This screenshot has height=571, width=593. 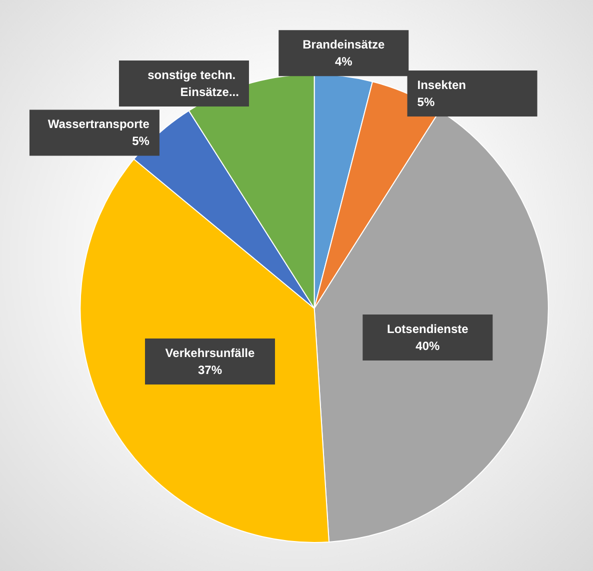 What do you see at coordinates (99, 124) in the screenshot?
I see `slice-label: Wassertransporte` at bounding box center [99, 124].